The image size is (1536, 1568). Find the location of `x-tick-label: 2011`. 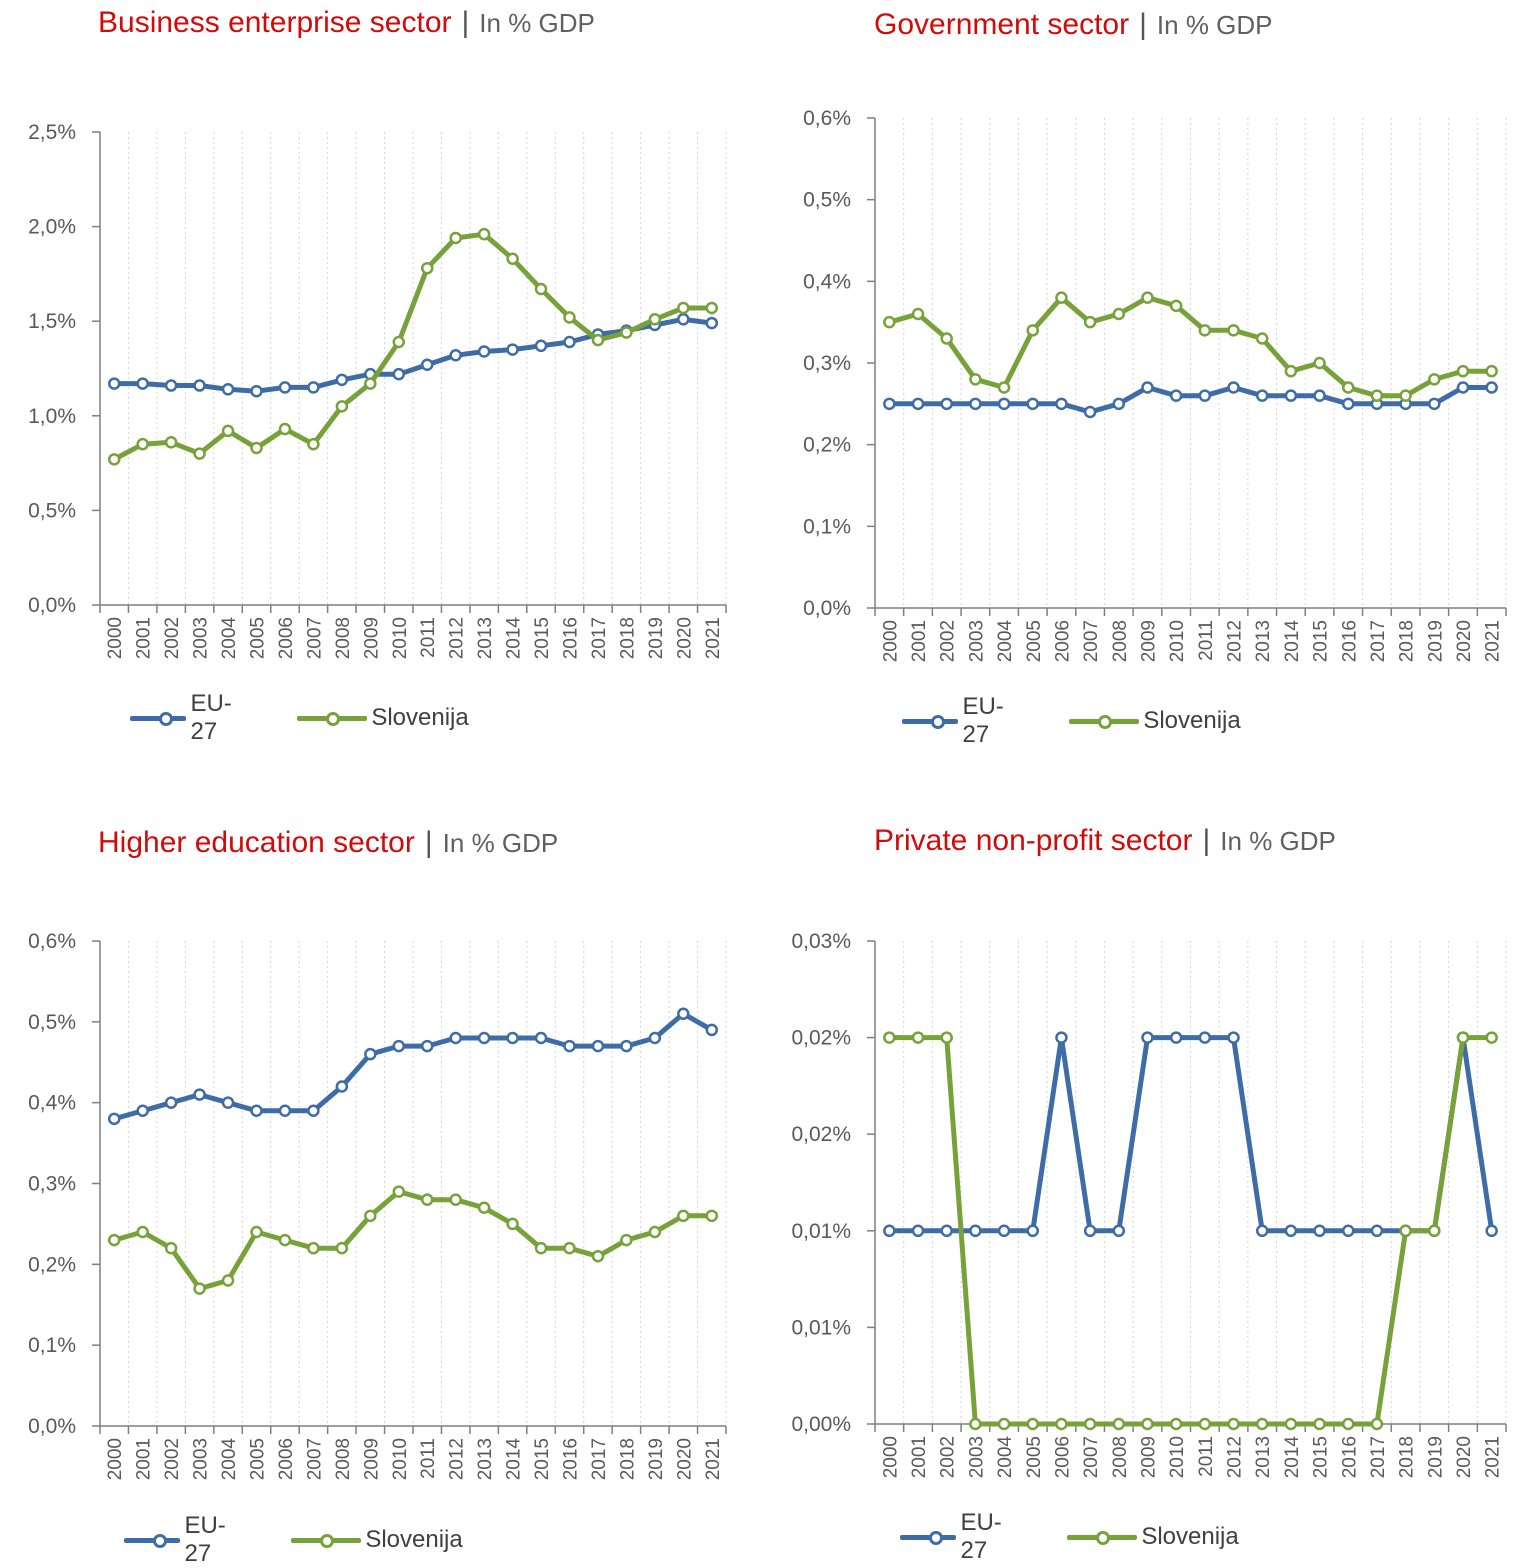

x-tick-label: 2011 is located at coordinates (428, 637).